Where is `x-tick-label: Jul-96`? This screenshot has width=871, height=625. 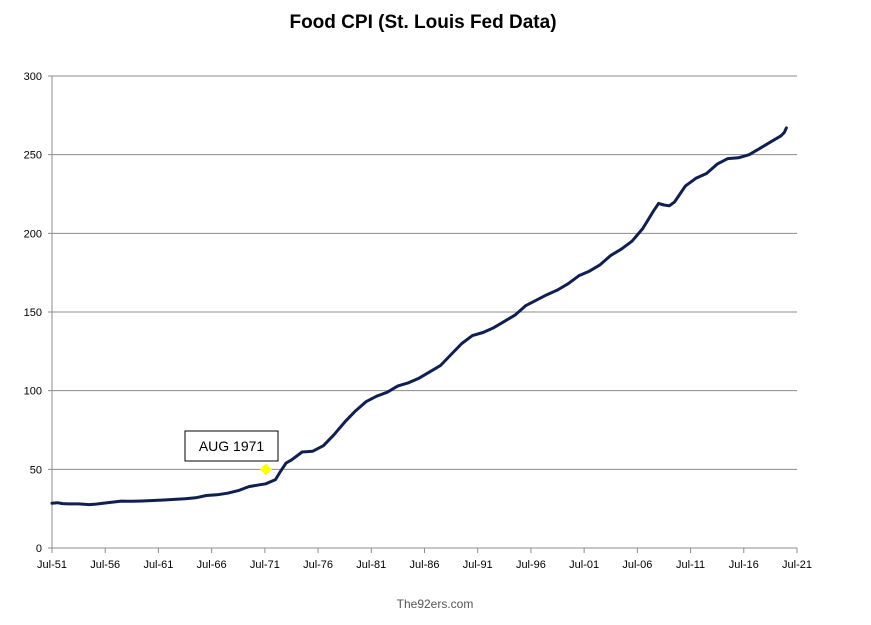
x-tick-label: Jul-96 is located at coordinates (531, 565).